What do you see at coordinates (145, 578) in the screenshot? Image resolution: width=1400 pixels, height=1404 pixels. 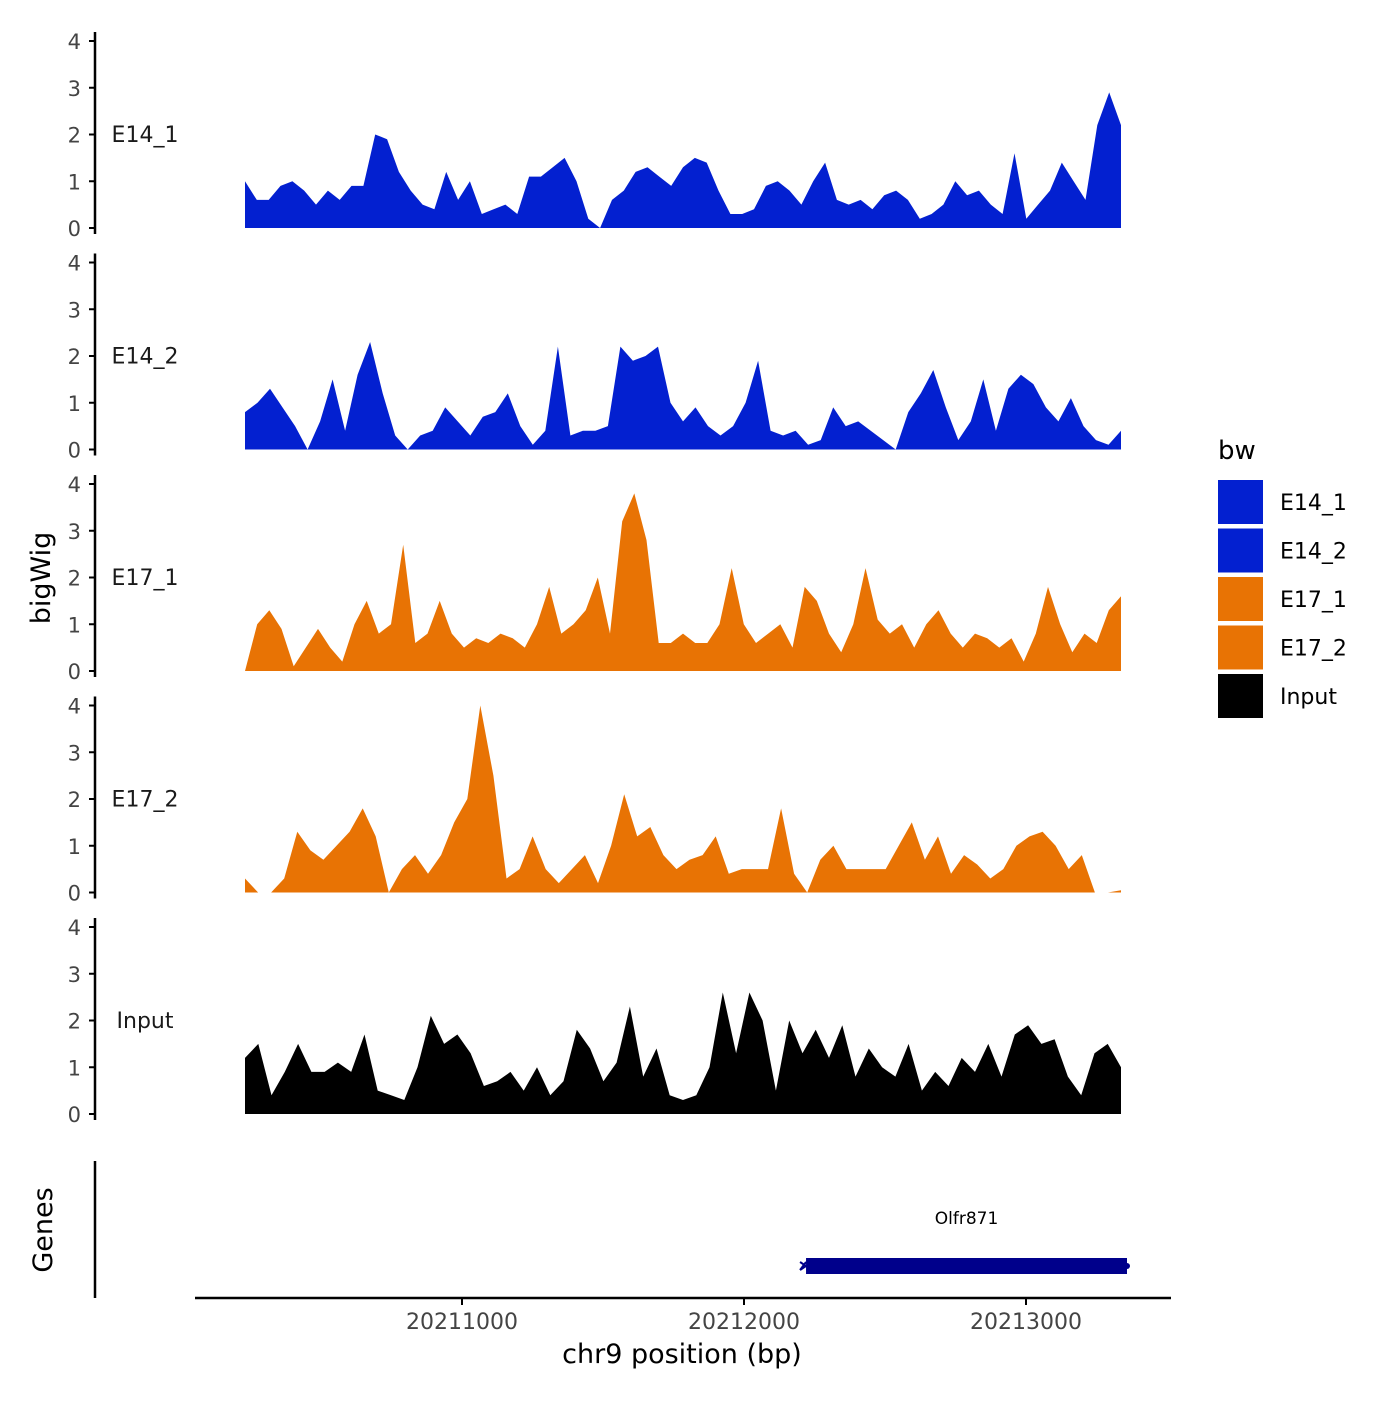 I see `track-label-E17_1: E17_1` at bounding box center [145, 578].